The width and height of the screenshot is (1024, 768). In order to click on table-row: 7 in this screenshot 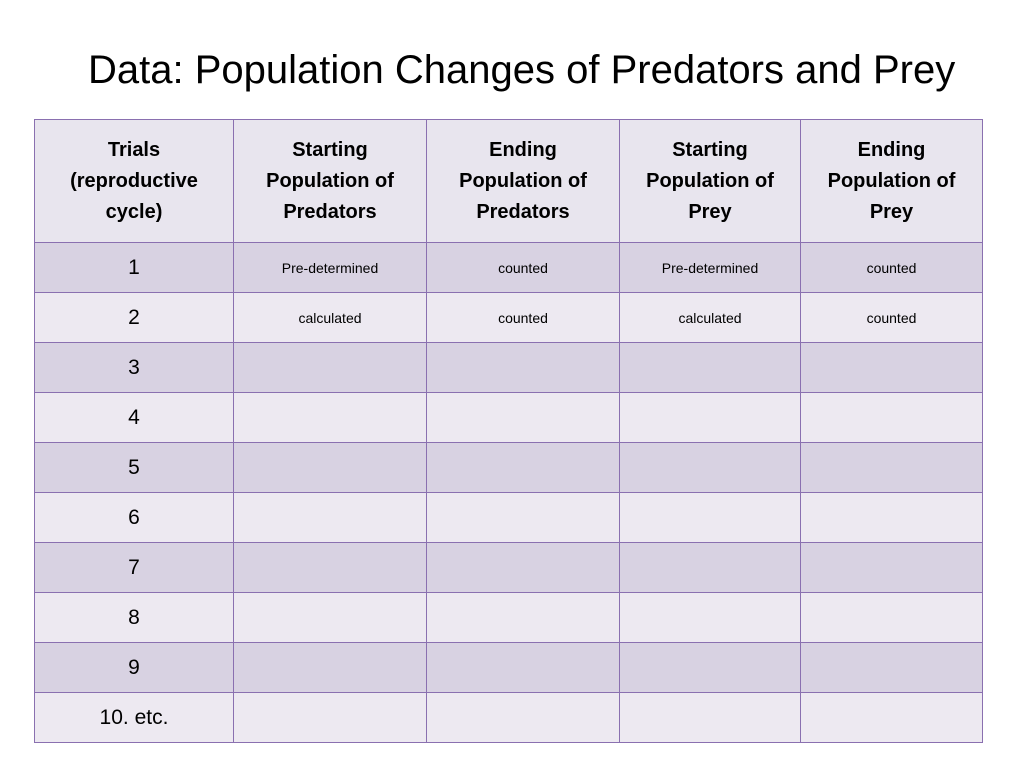, I will do `click(508, 567)`.